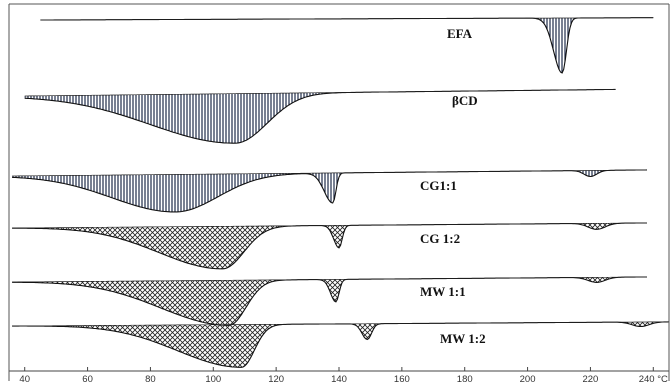  I want to click on x-tick-label-240: 240 °C, so click(653, 379).